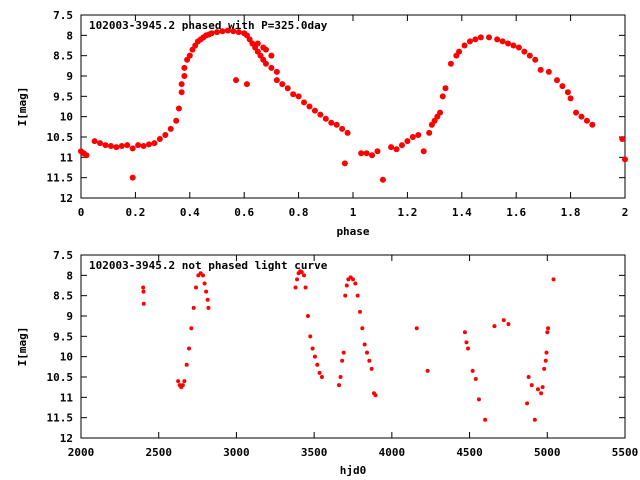 Image resolution: width=640 pixels, height=480 pixels. I want to click on x-tick-label: 1, so click(353, 212).